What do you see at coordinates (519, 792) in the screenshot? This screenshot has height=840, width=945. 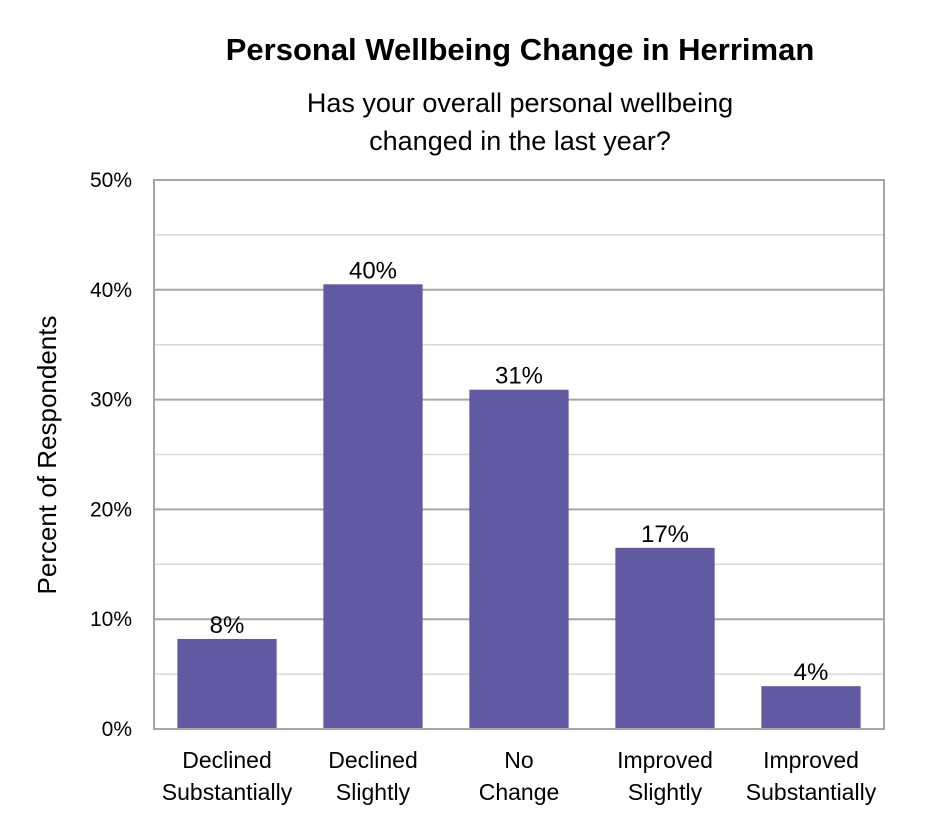 I see `x-category-label: Change` at bounding box center [519, 792].